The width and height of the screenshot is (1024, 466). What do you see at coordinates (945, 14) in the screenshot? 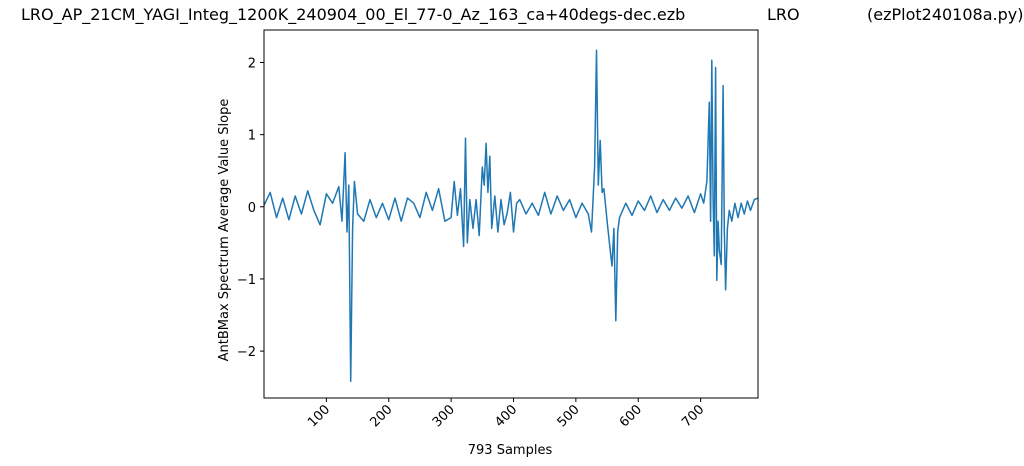
I see `chart-title-program: (ezPlot240108a.py)` at bounding box center [945, 14].